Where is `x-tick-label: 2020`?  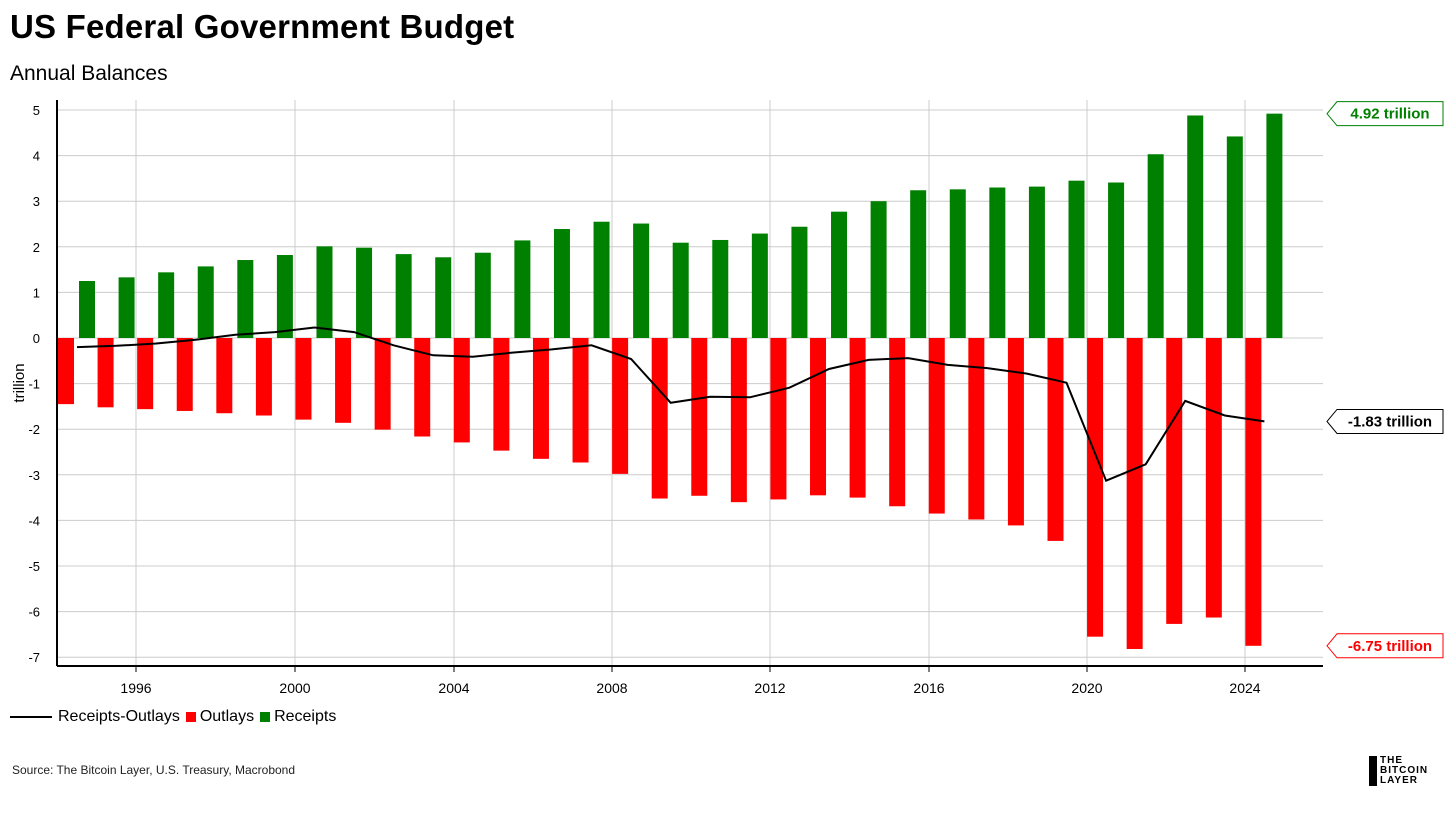 x-tick-label: 2020 is located at coordinates (1086, 688).